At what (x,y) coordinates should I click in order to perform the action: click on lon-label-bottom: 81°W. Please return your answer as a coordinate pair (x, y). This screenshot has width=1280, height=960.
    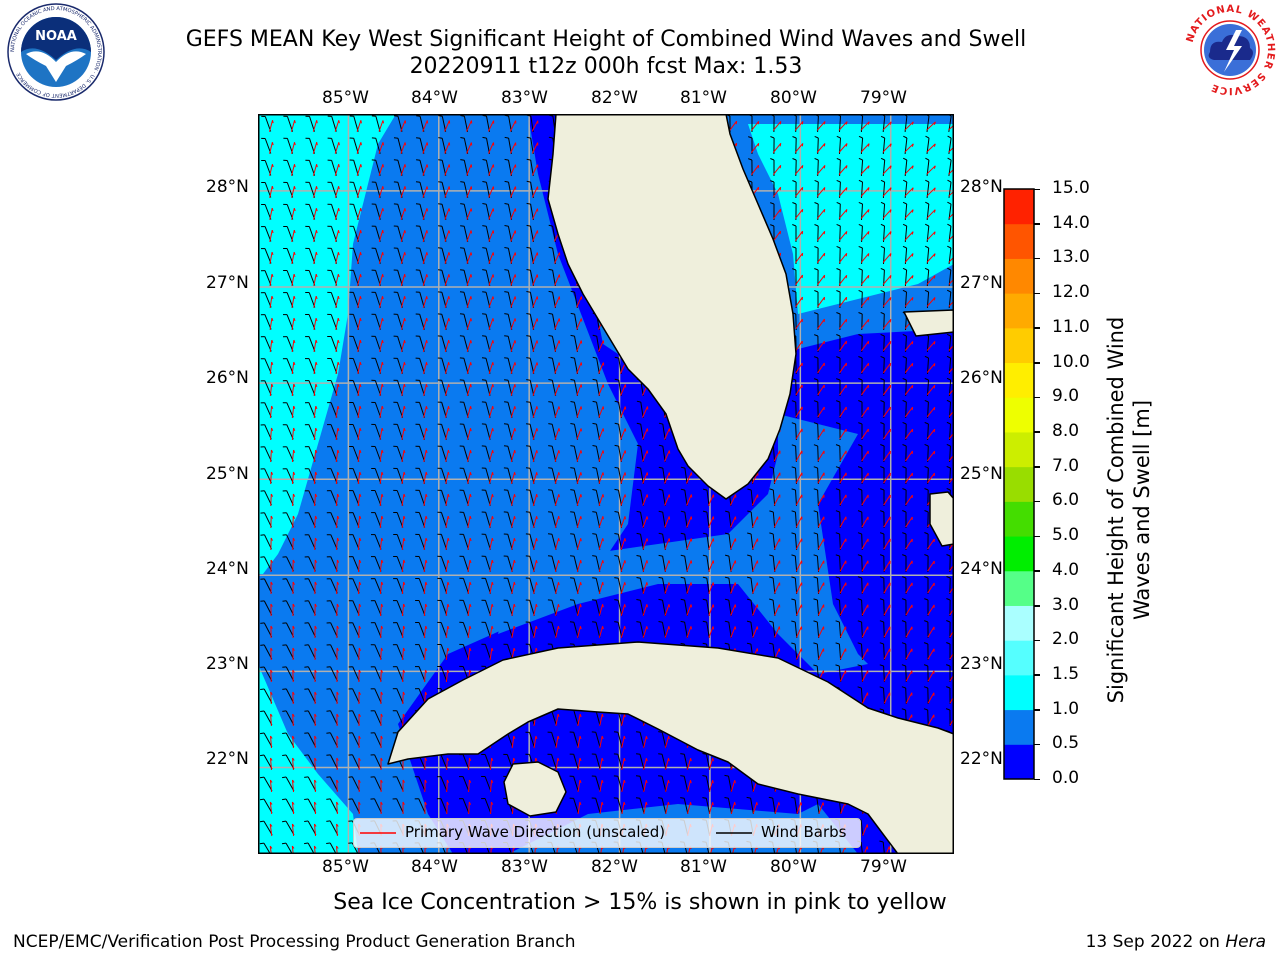
    Looking at the image, I should click on (703, 867).